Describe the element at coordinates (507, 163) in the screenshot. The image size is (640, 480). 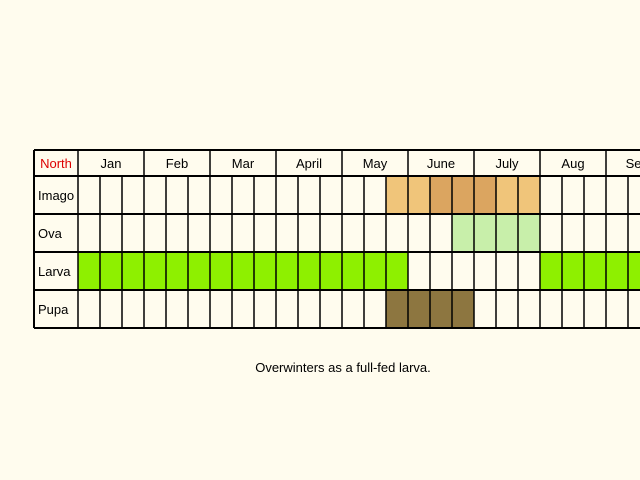
I see `month-label: July` at that location.